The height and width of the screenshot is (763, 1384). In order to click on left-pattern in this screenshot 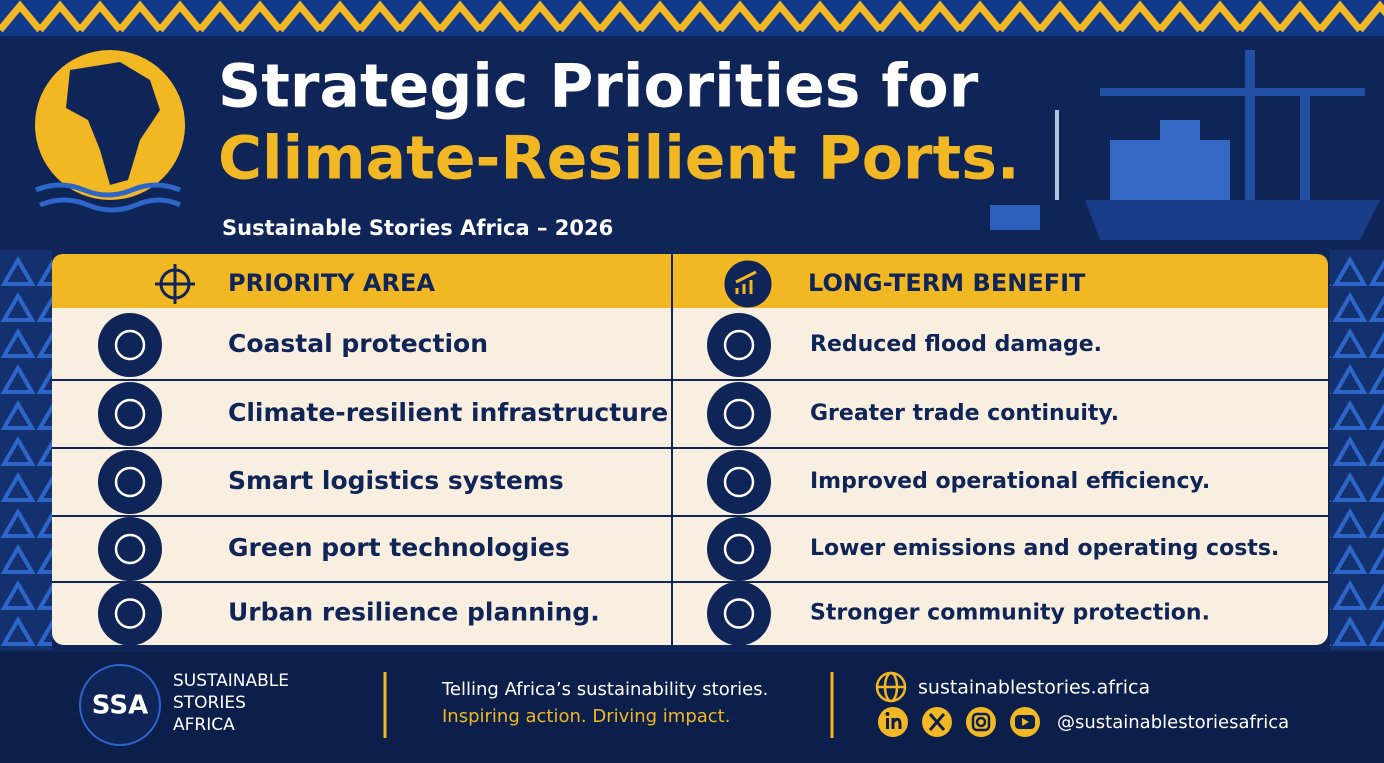, I will do `click(26, 450)`.